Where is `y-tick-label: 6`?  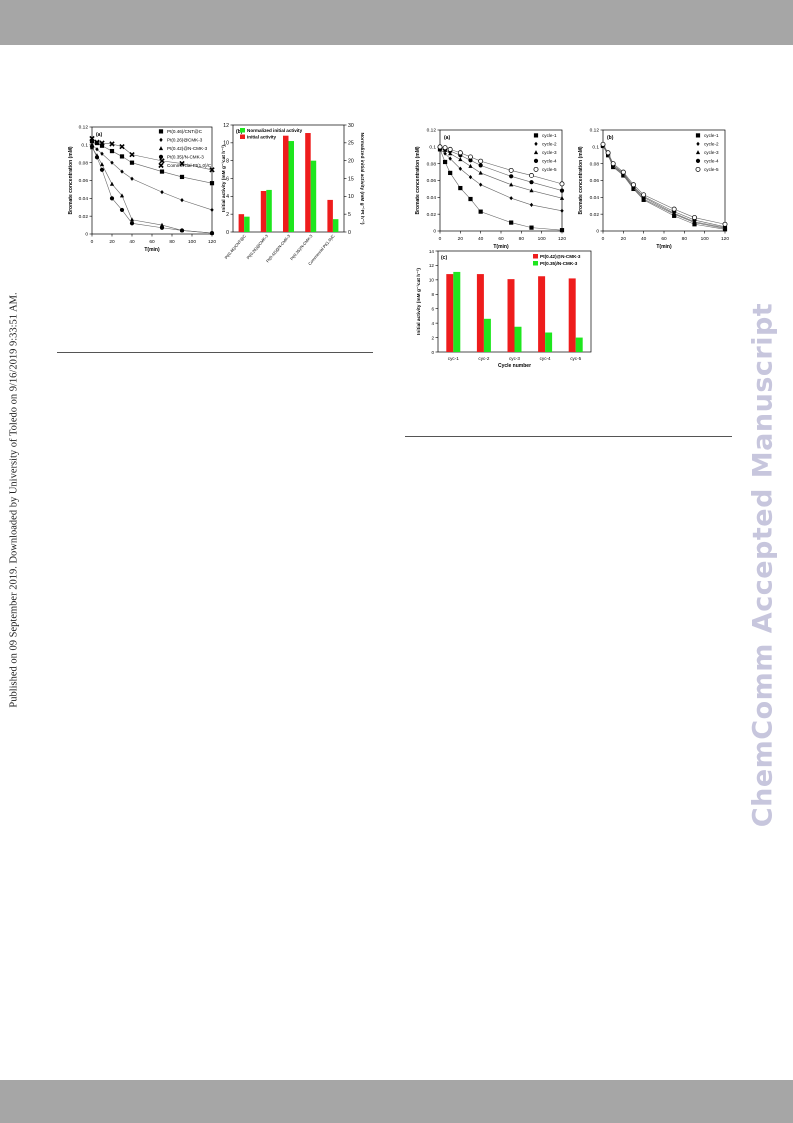 y-tick-label: 6 is located at coordinates (432, 309).